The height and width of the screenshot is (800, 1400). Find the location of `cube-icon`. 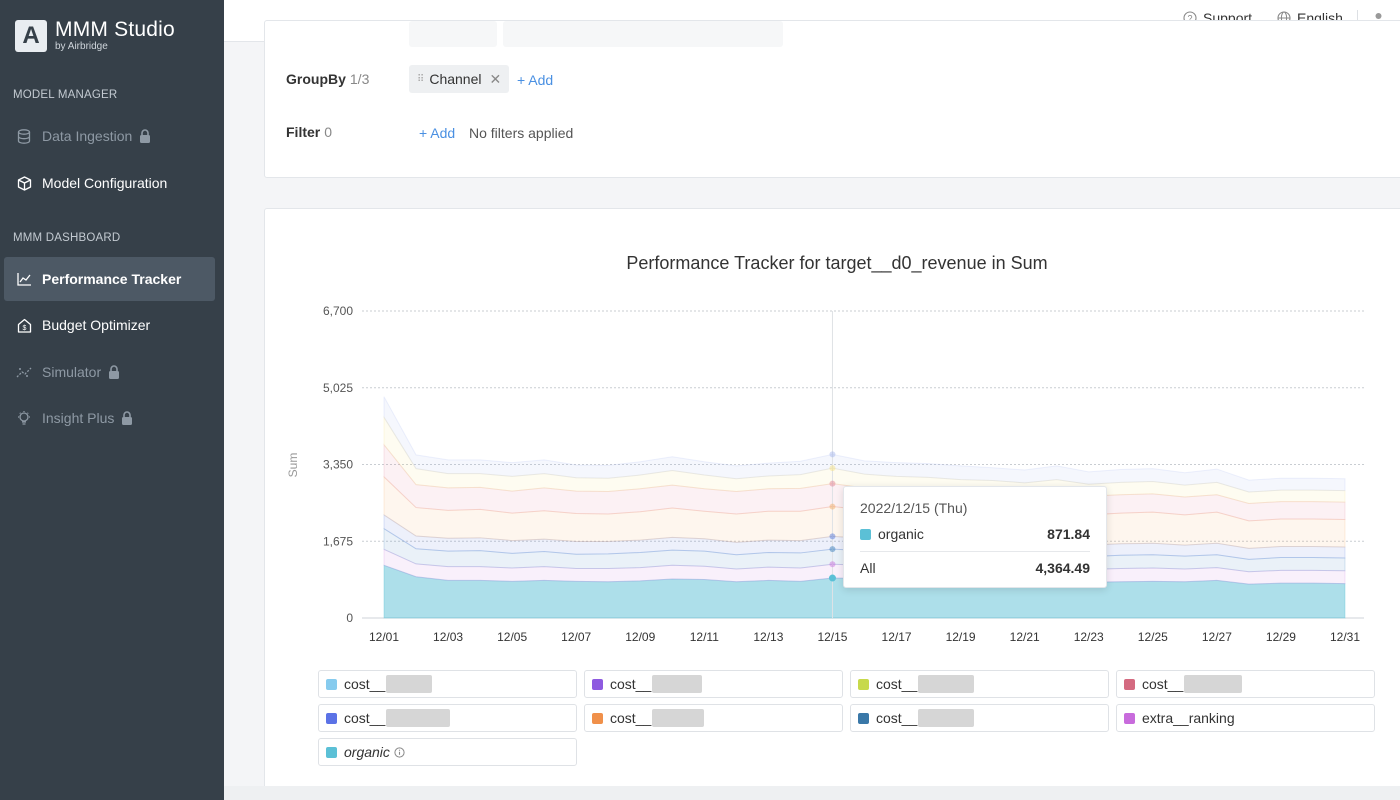

cube-icon is located at coordinates (24, 183).